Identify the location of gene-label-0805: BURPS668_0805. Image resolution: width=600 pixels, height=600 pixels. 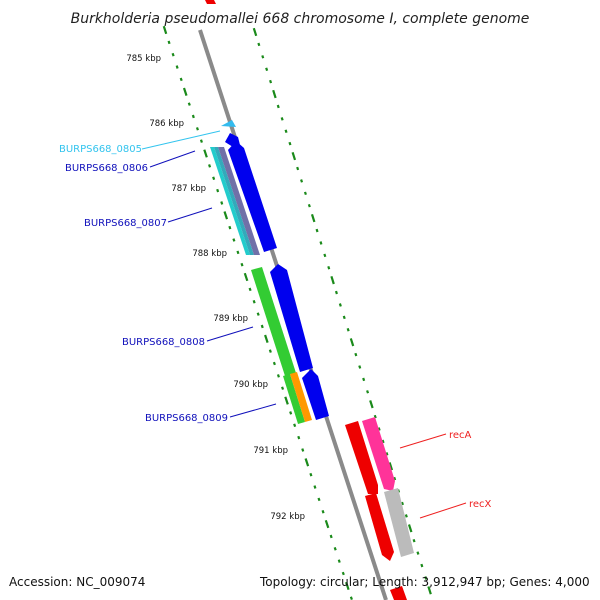
(100, 149).